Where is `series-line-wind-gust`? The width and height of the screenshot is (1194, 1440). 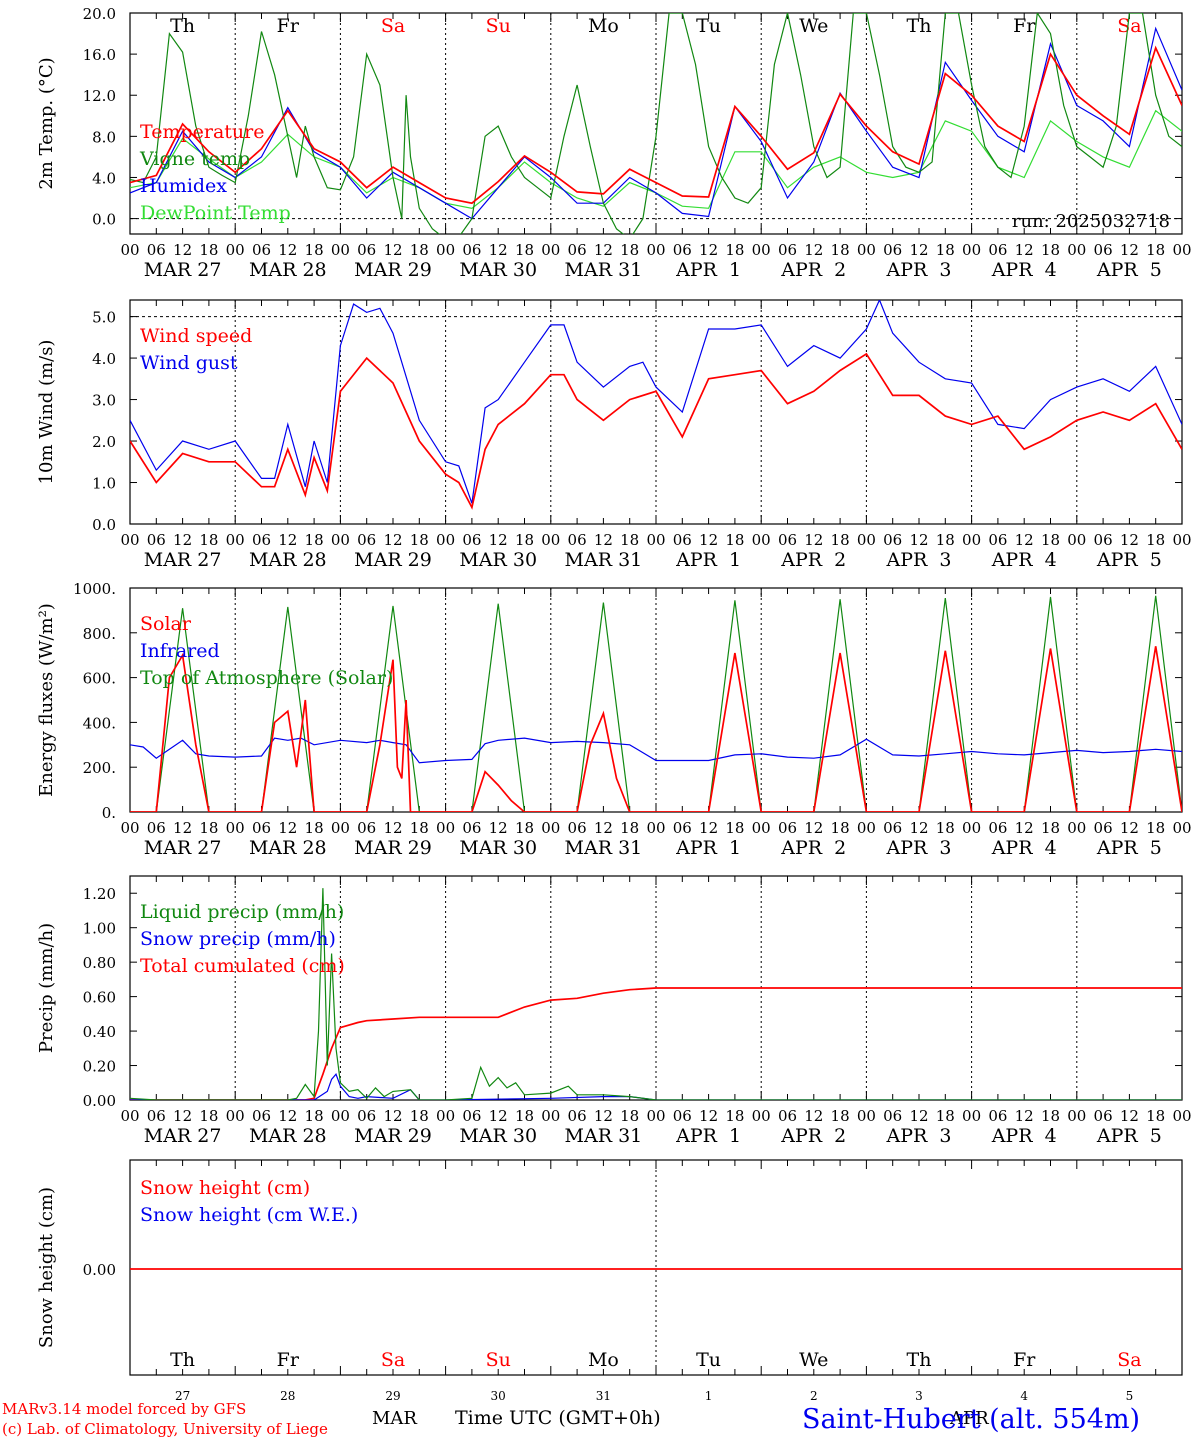
series-line-wind-gust is located at coordinates (656, 402).